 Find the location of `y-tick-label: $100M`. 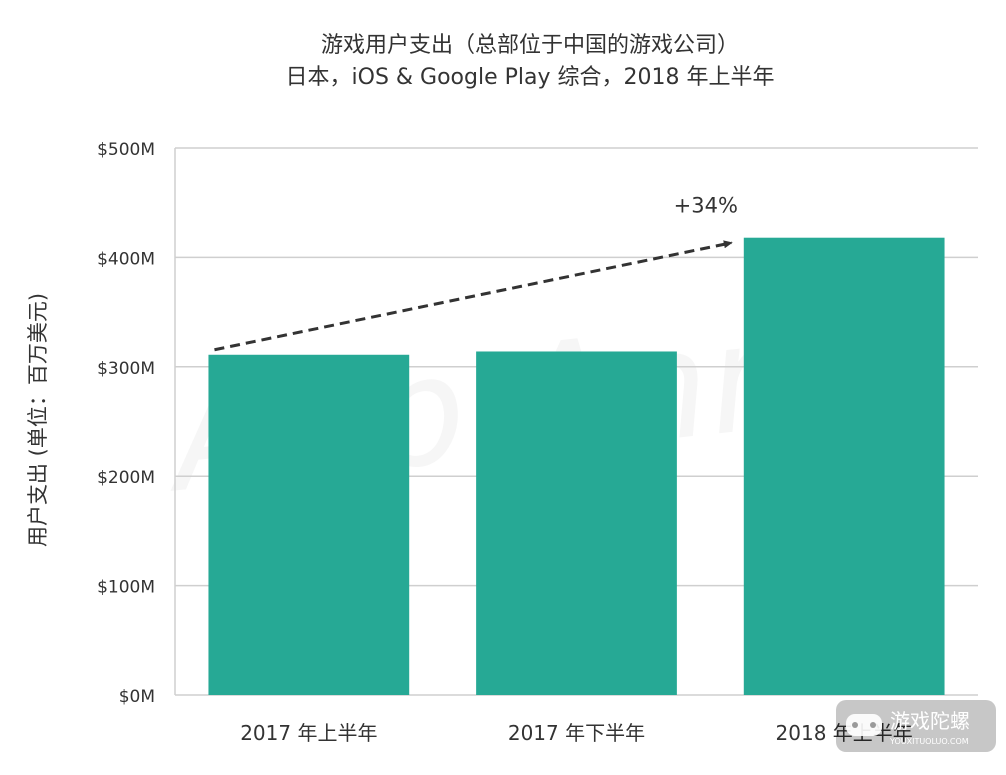

y-tick-label: $100M is located at coordinates (126, 588).